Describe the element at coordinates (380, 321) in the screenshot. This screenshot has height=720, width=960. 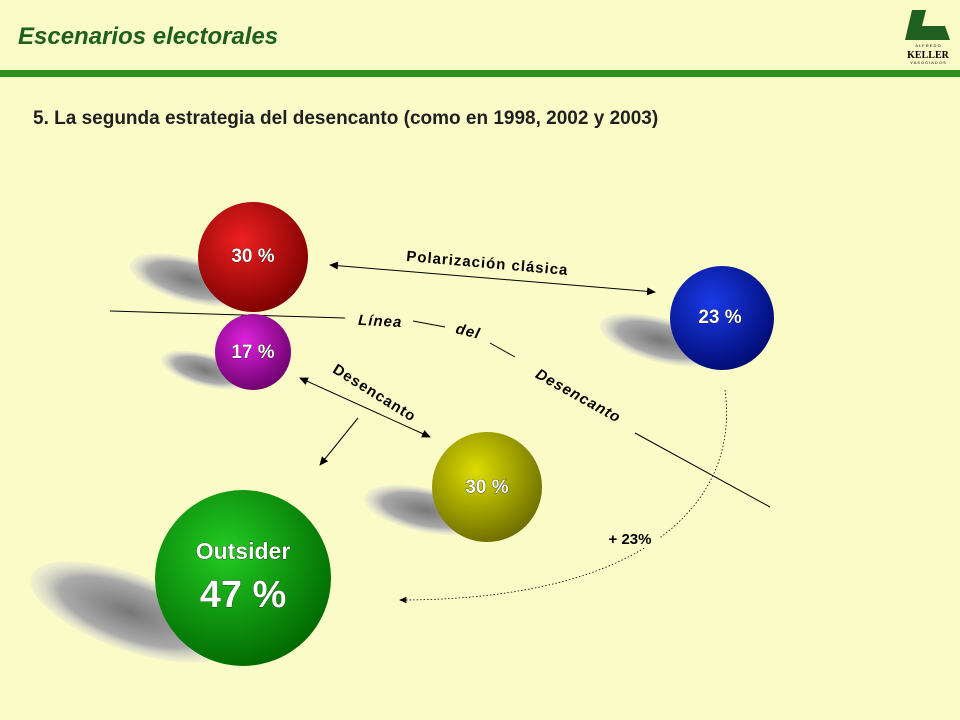
I see `line-label: Línea` at that location.